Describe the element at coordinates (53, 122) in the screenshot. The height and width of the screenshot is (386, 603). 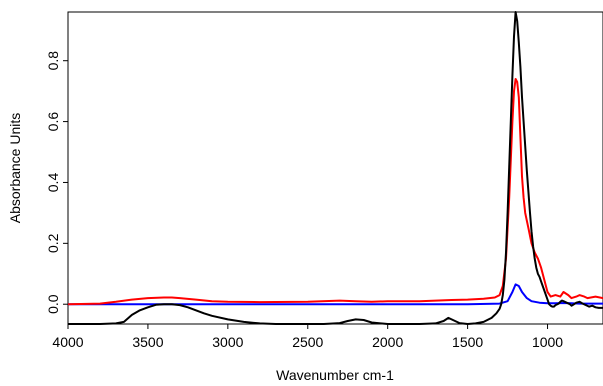
I see `y-tick-label: 0.6` at that location.